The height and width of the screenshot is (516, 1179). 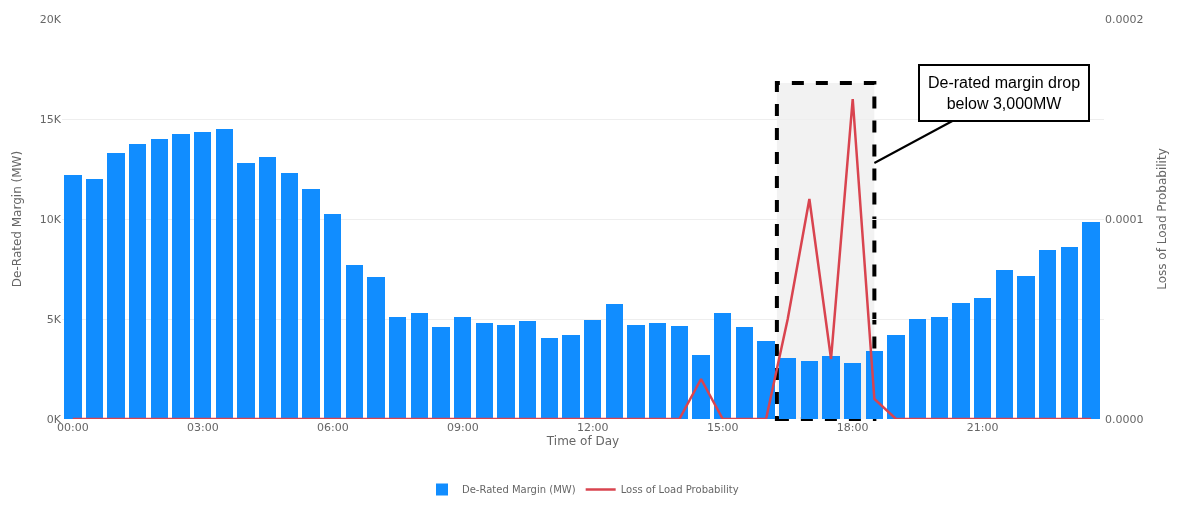 I want to click on y-tick-label: 15K, so click(x=50, y=119).